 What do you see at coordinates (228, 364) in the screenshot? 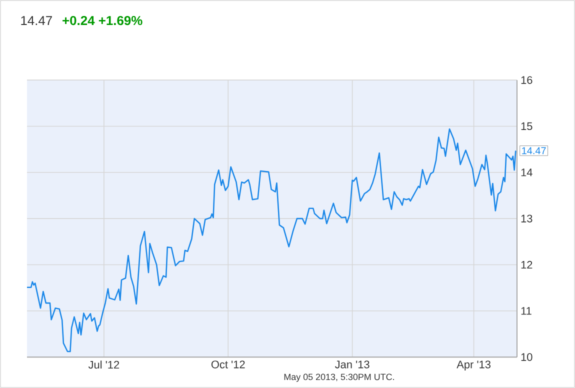
I see `x-tick-label: Oct '12` at bounding box center [228, 364].